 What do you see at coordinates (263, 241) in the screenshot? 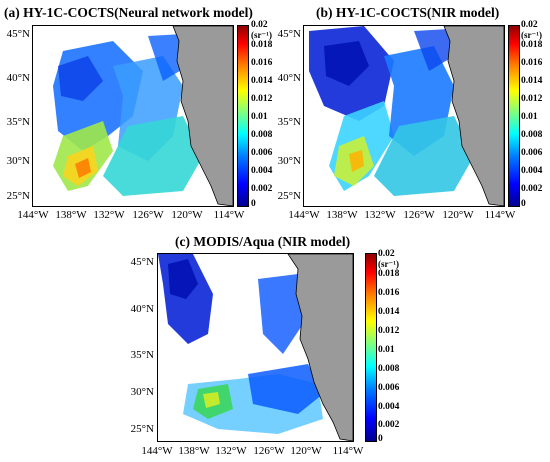
I see `panel-title: (c) MODIS/Aqua (NIR model)` at bounding box center [263, 241].